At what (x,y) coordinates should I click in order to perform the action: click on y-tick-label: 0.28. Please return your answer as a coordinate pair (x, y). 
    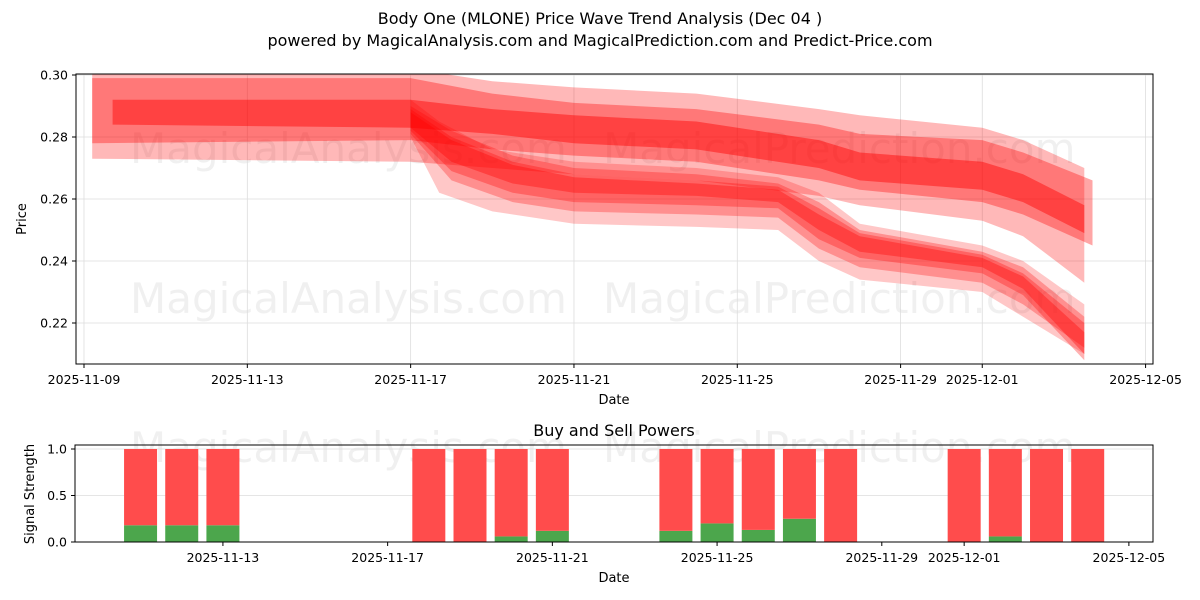
    Looking at the image, I should click on (54, 137).